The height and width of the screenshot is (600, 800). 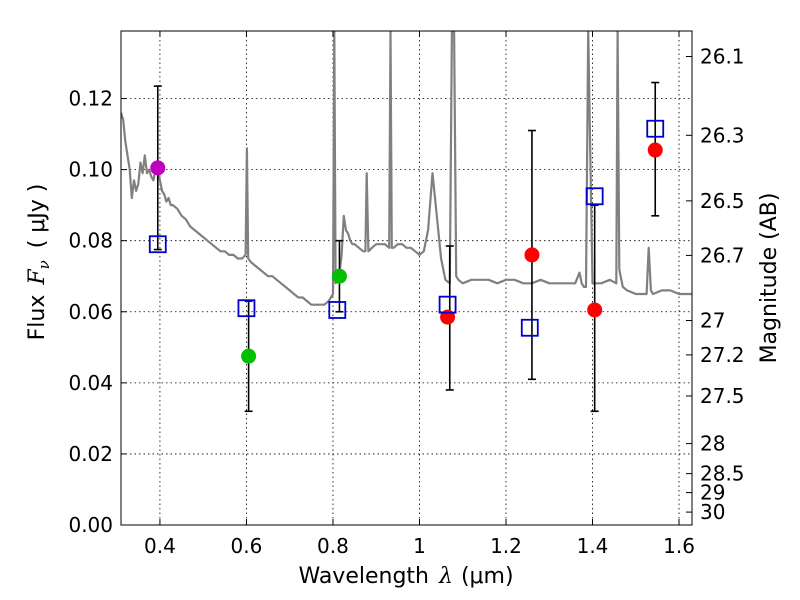 I want to click on y-axis-ticks: 0.00 0.02 0.04 0.06 0.08 0.10 0.12, so click(x=97, y=312).